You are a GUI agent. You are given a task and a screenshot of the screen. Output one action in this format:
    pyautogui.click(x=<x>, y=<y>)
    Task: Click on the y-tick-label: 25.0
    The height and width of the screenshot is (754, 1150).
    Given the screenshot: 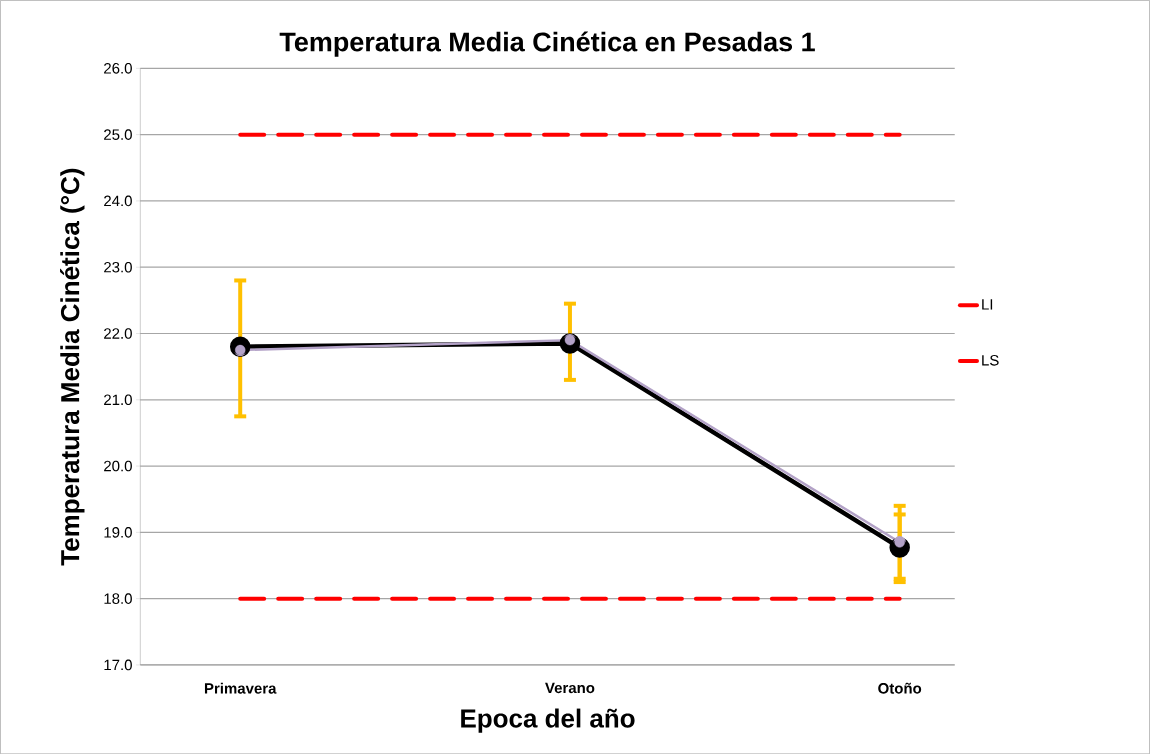 What is the action you would take?
    pyautogui.click(x=118, y=134)
    